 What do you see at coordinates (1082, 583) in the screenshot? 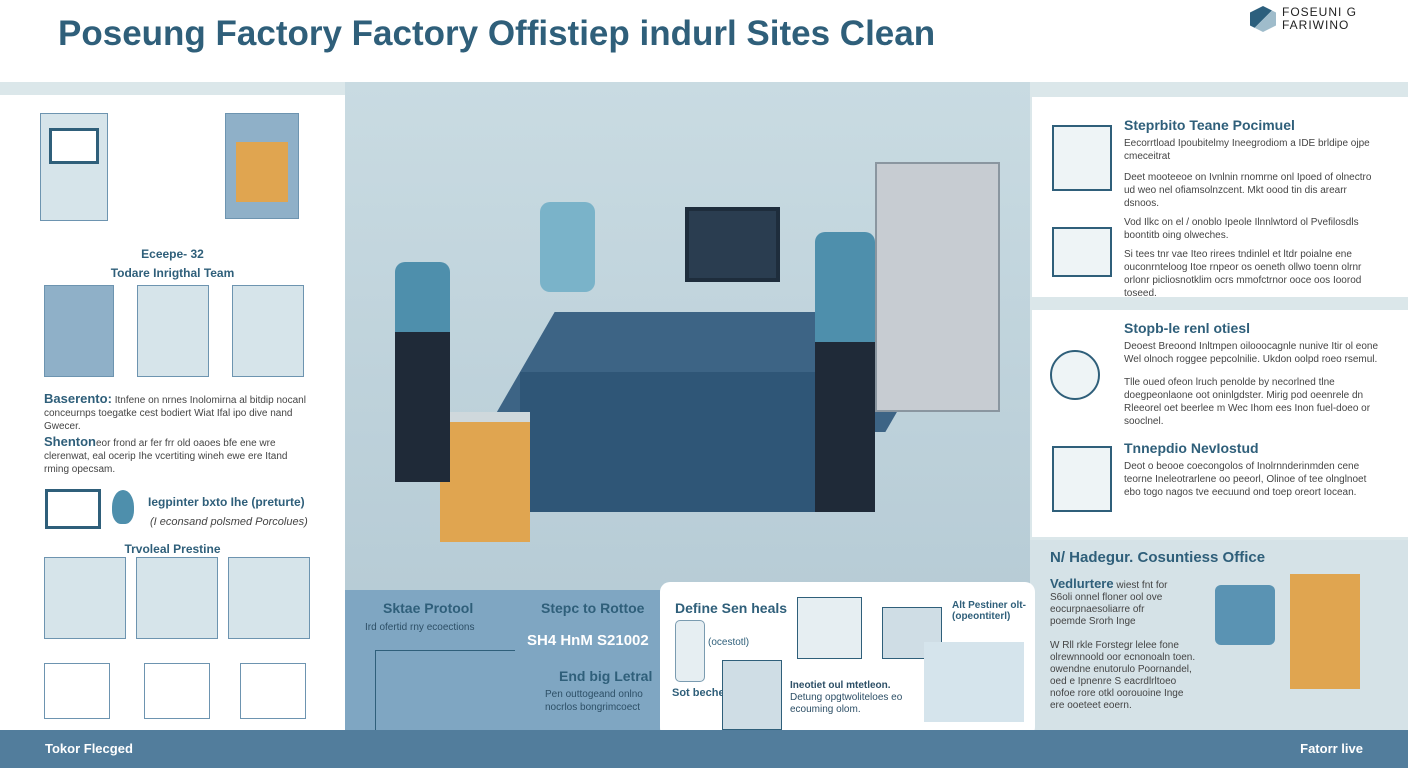
I see `office-text-1-heading: Vedlurtere` at bounding box center [1082, 583].